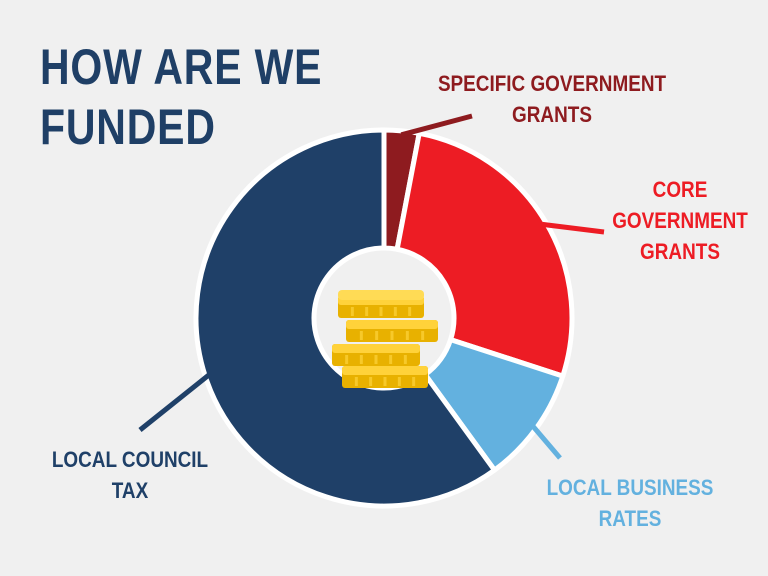 This screenshot has height=576, width=768. I want to click on leader-line-local-business-rates, so click(546, 442).